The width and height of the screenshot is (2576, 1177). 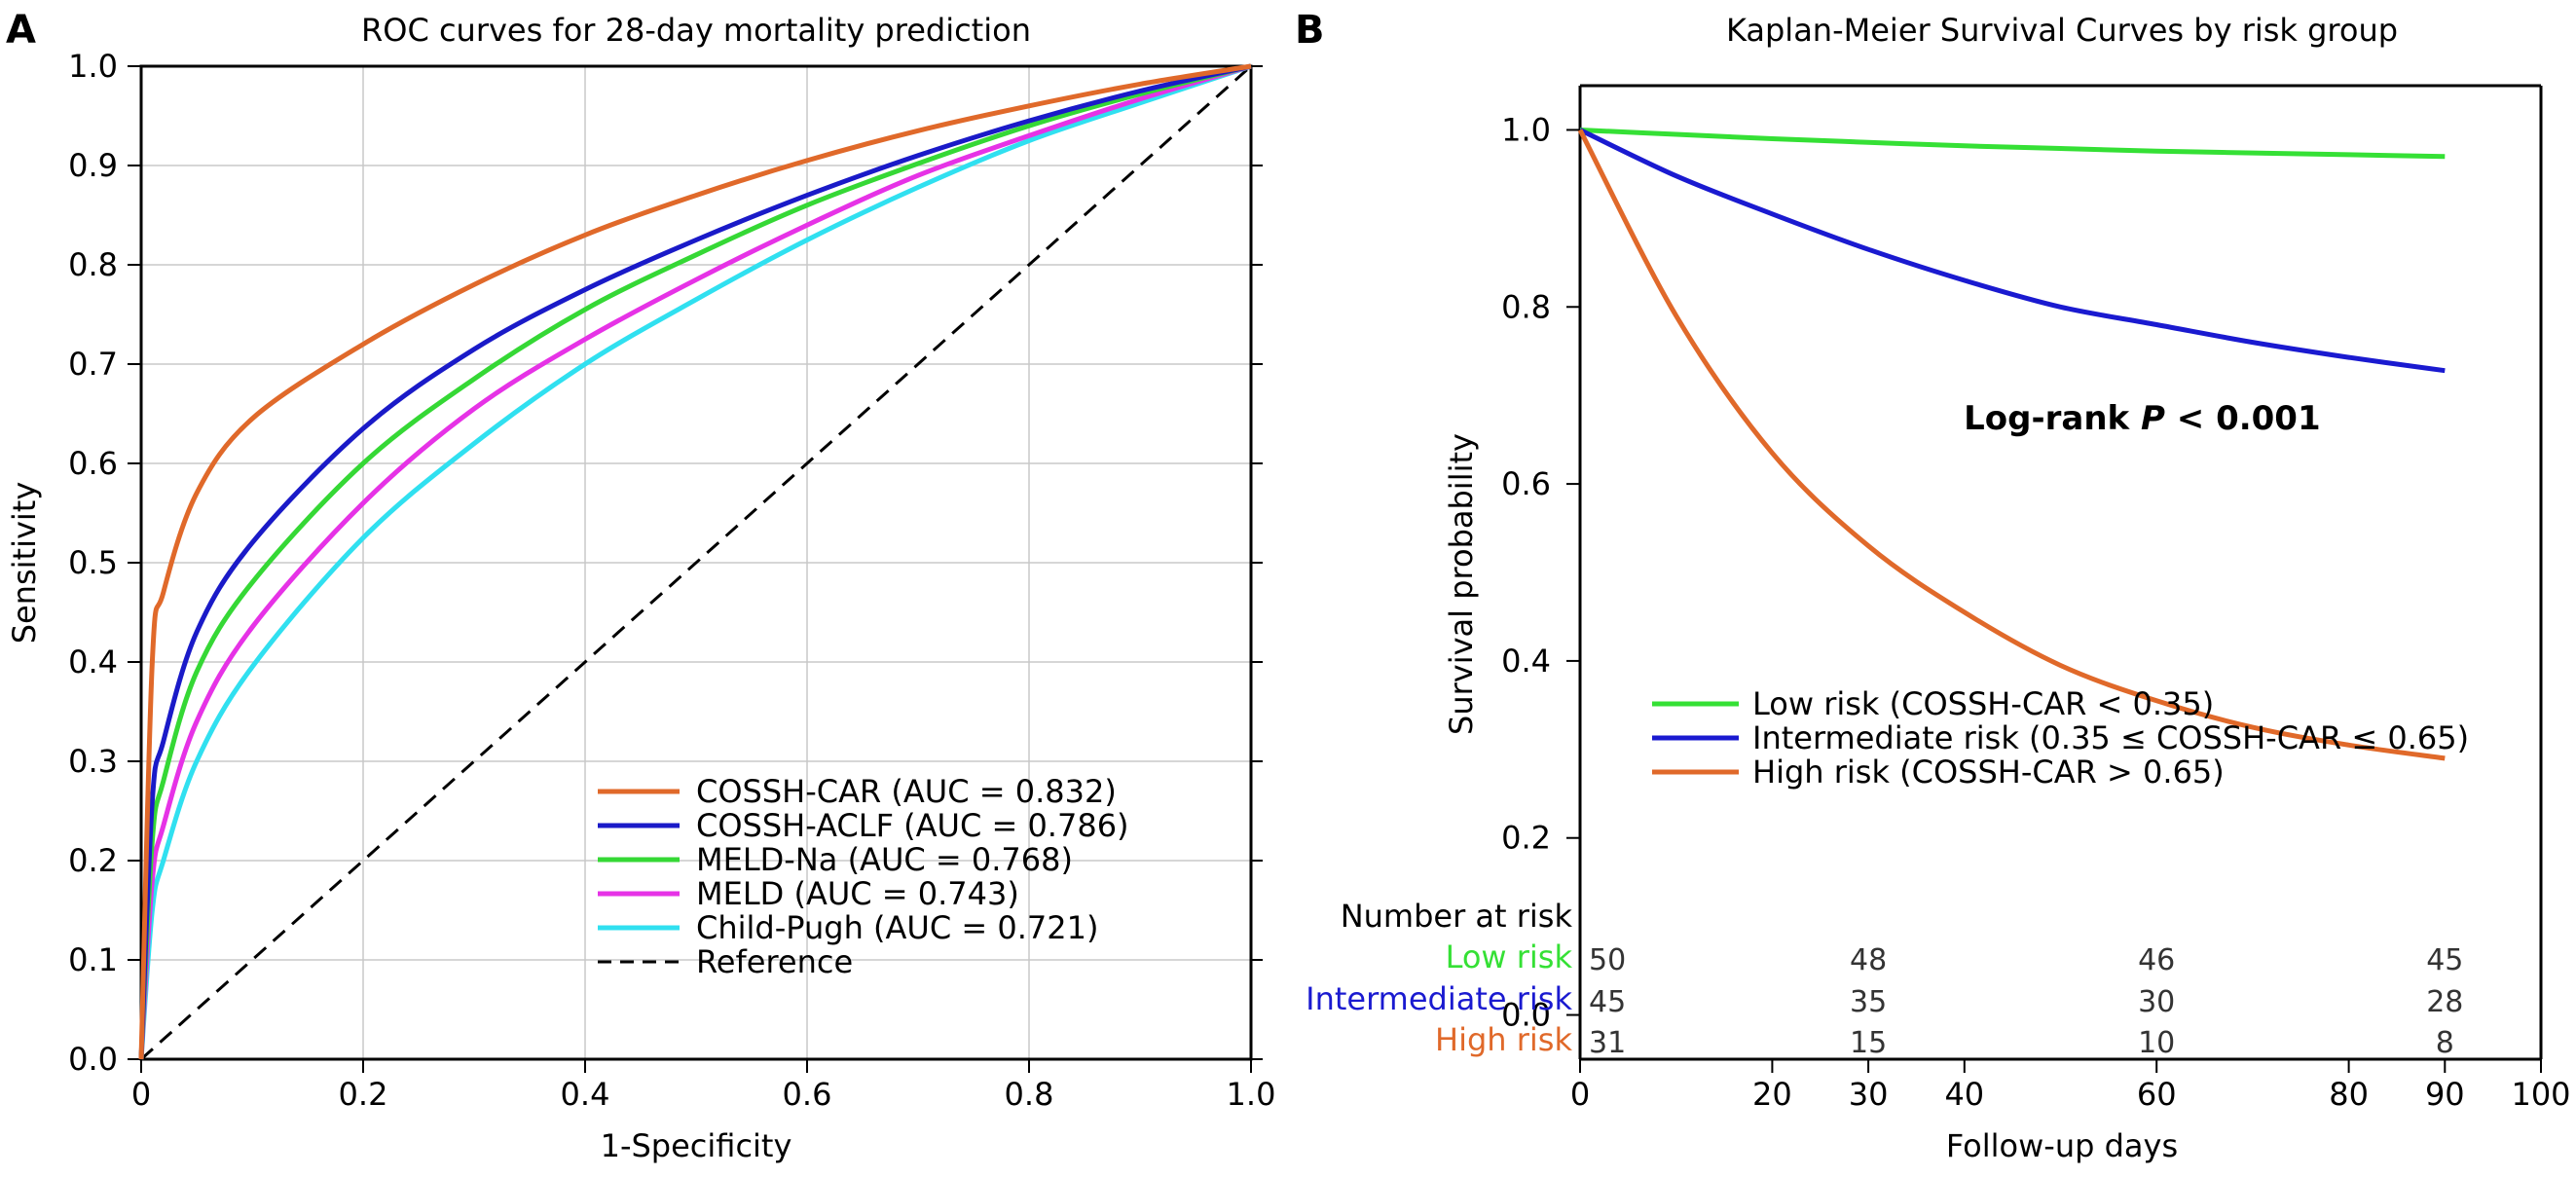 I want to click on roc-x-tick-label: 0, so click(x=141, y=1095).